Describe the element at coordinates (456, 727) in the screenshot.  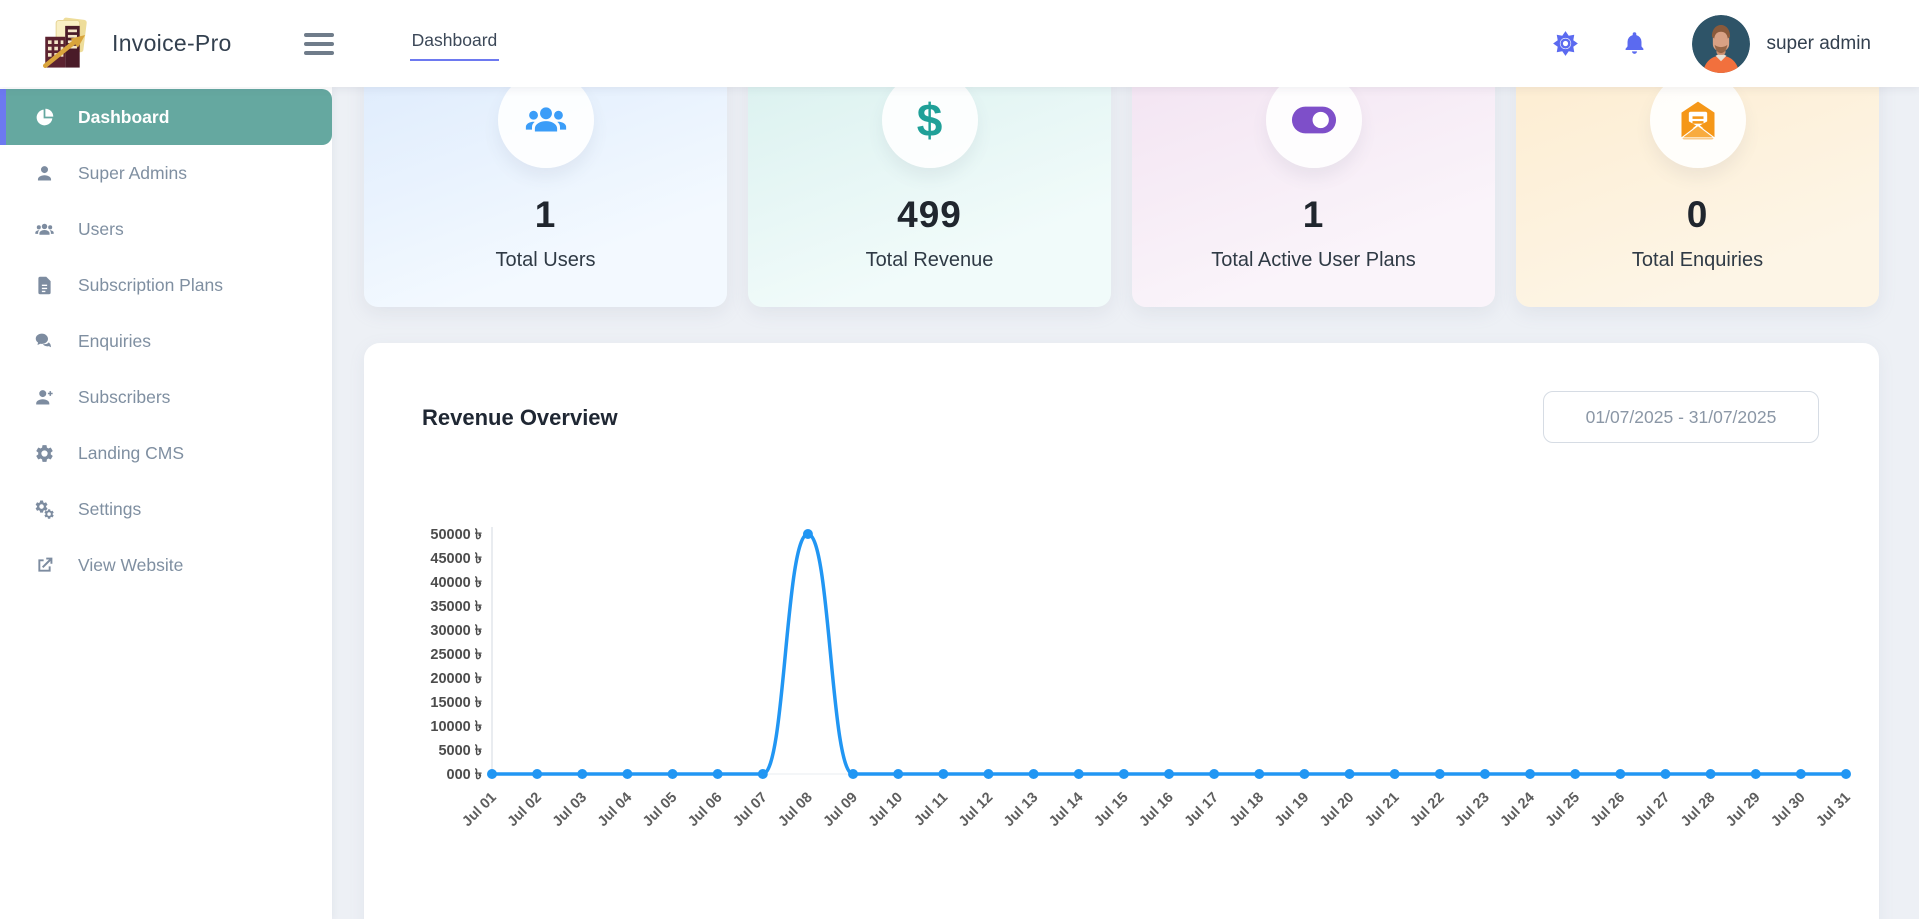
I see `svg-text: 10000 ৳` at that location.